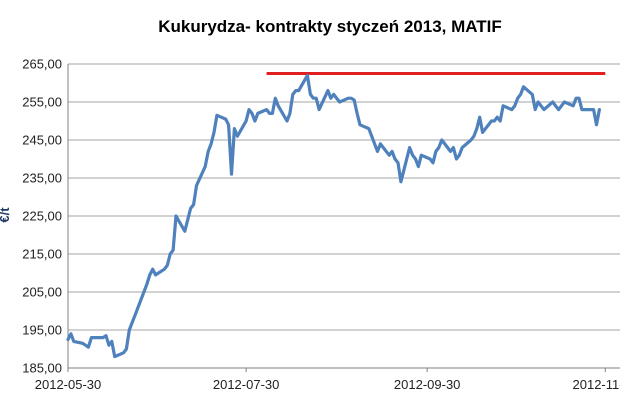 This screenshot has height=413, width=620. What do you see at coordinates (327, 380) in the screenshot?
I see `x-axis-ticks: 2012-05-30 2012-07-30 2012-09-30 2012-11-30` at bounding box center [327, 380].